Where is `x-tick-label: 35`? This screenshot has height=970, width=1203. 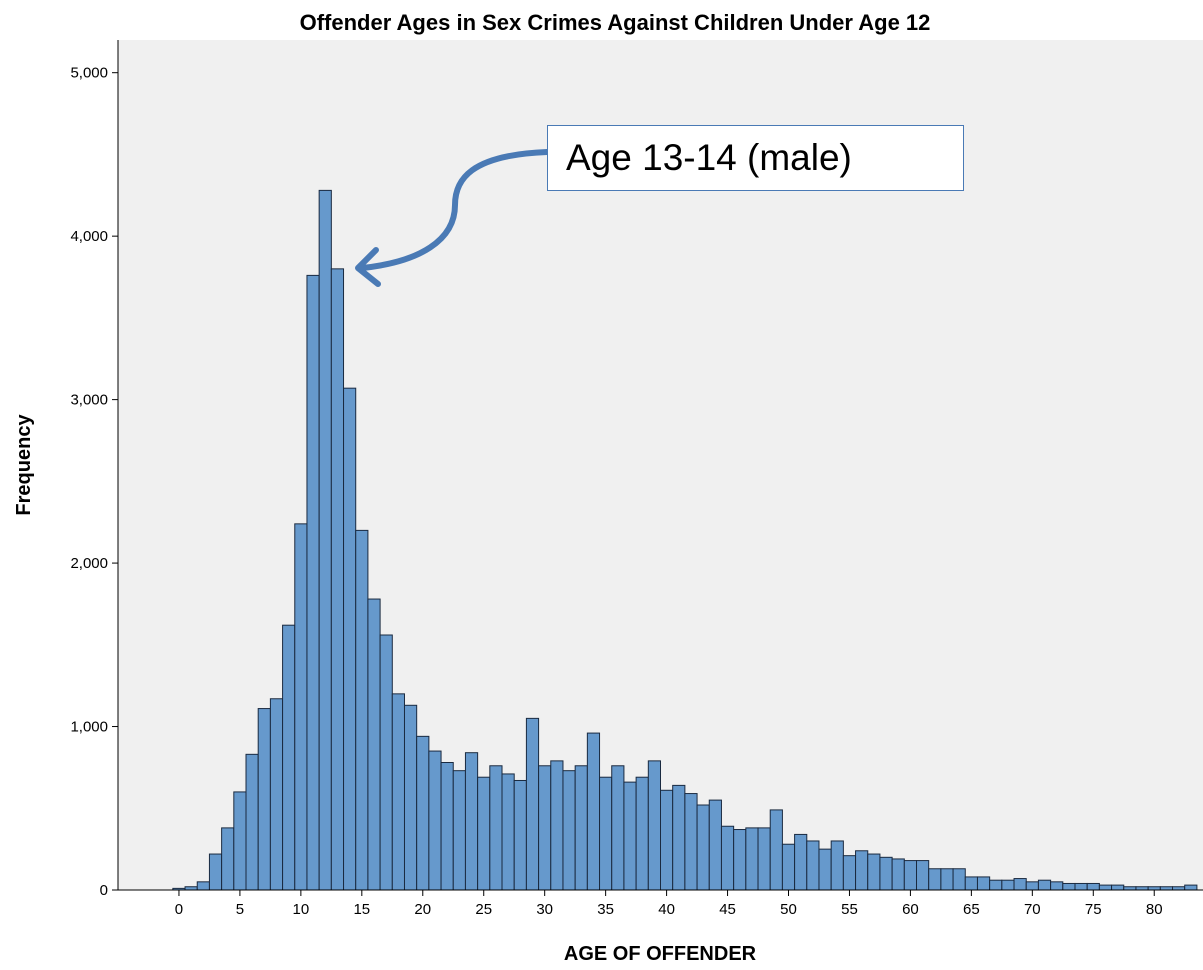 x-tick-label: 35 is located at coordinates (605, 909).